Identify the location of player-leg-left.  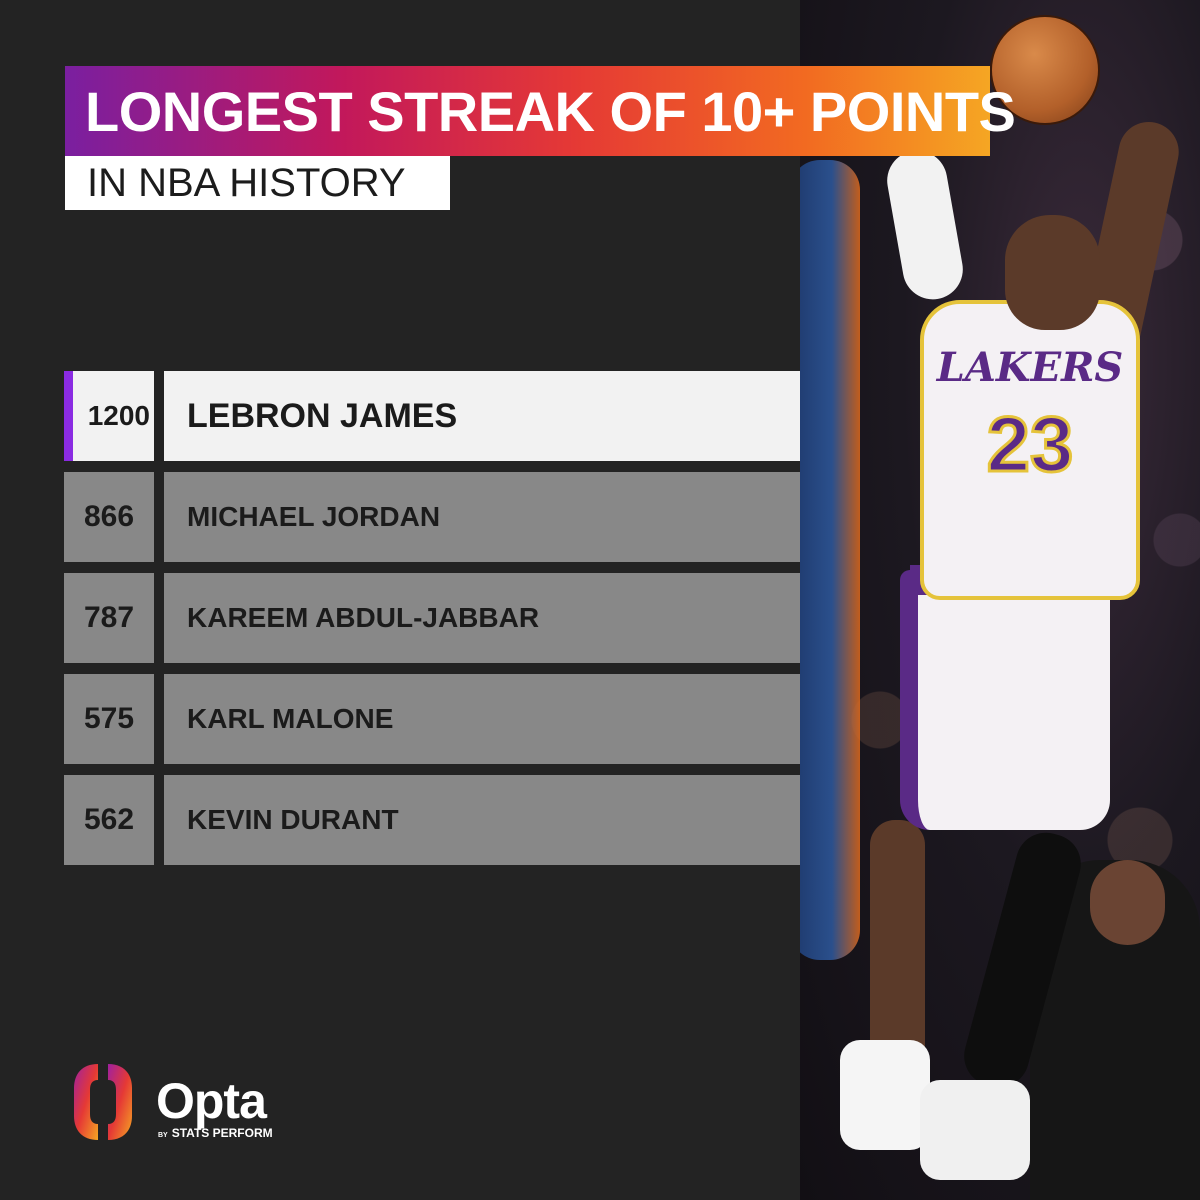
(897, 945).